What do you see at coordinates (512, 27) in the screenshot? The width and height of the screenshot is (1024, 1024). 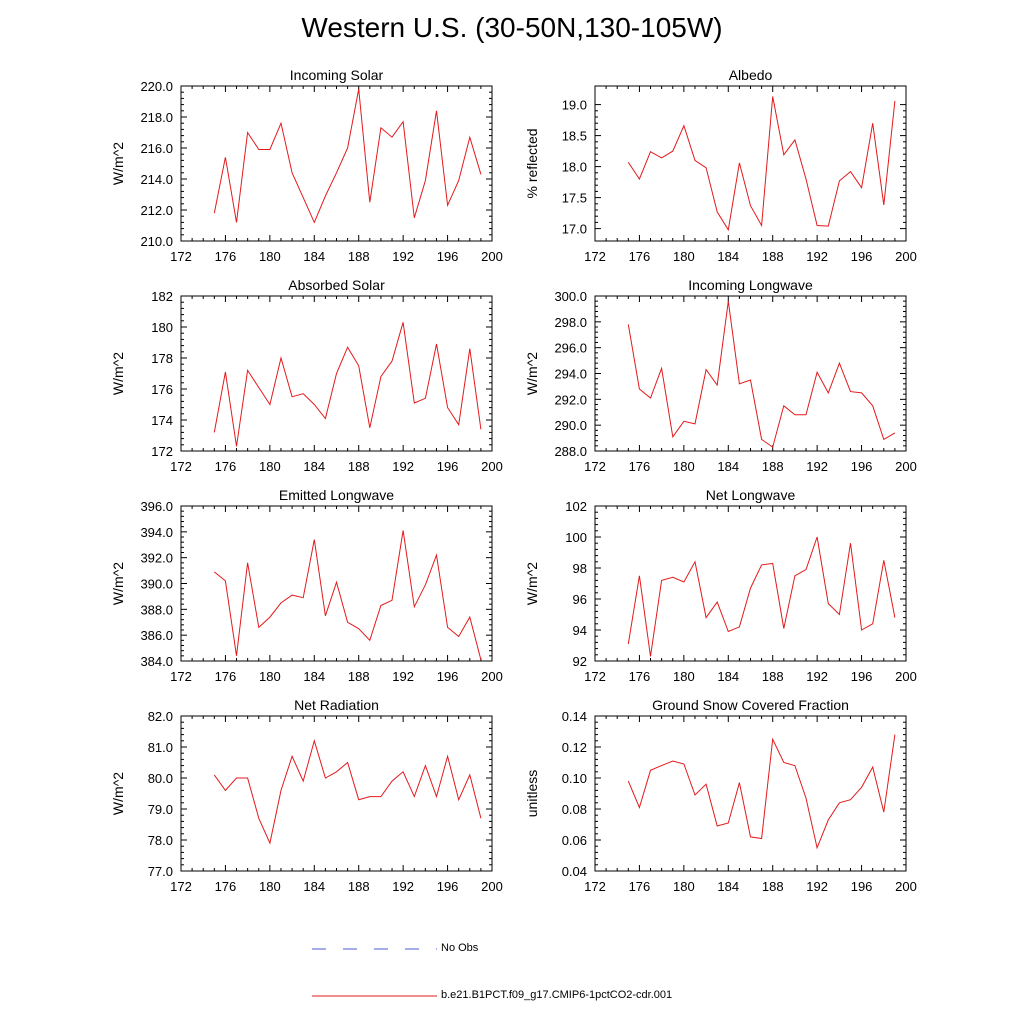 I see `page-title: Western U.S. (30-50N,130-105W)` at bounding box center [512, 27].